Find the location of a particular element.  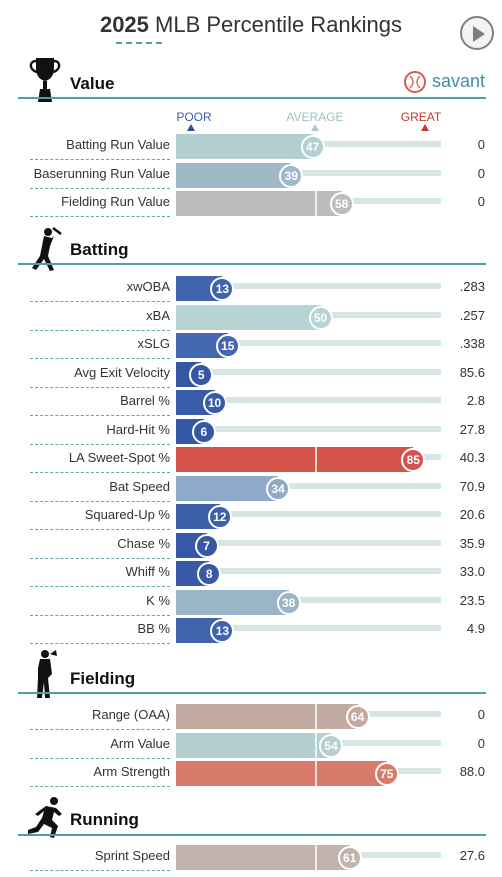

metric-row: xwOBA 13 .283 is located at coordinates (251, 288).